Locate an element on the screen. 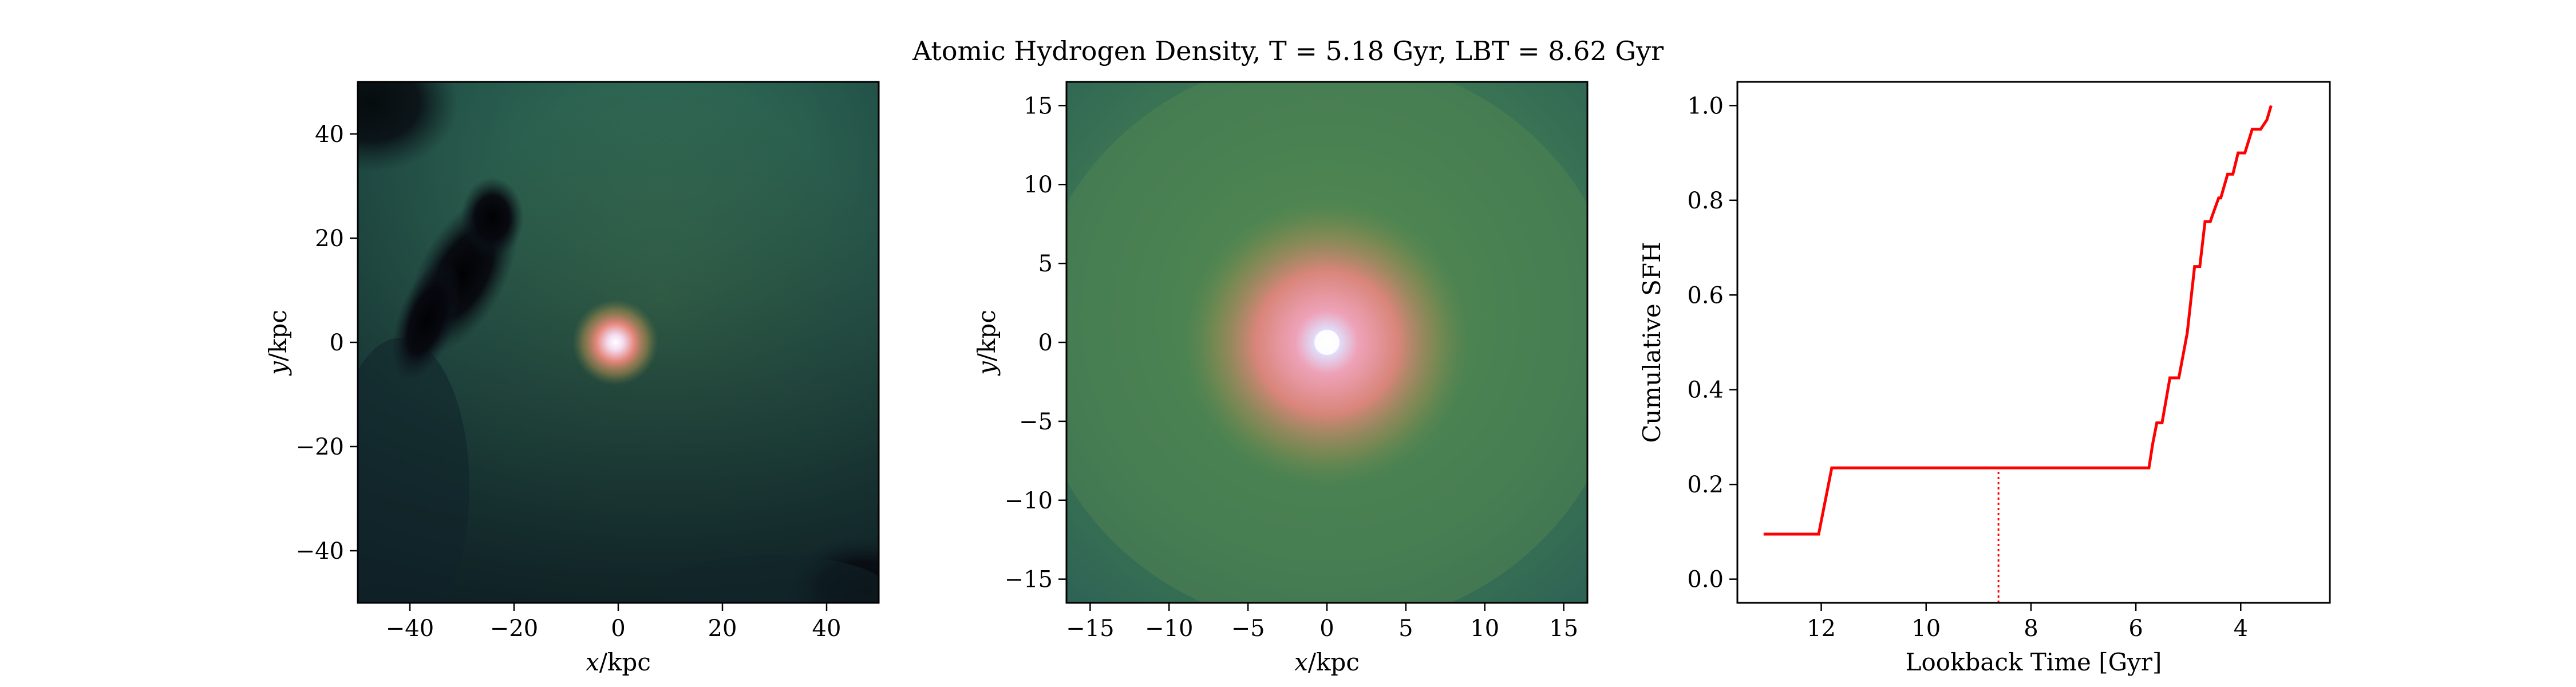 The image size is (2576, 687). panel-2-x-tick-label: 0 is located at coordinates (1326, 628).